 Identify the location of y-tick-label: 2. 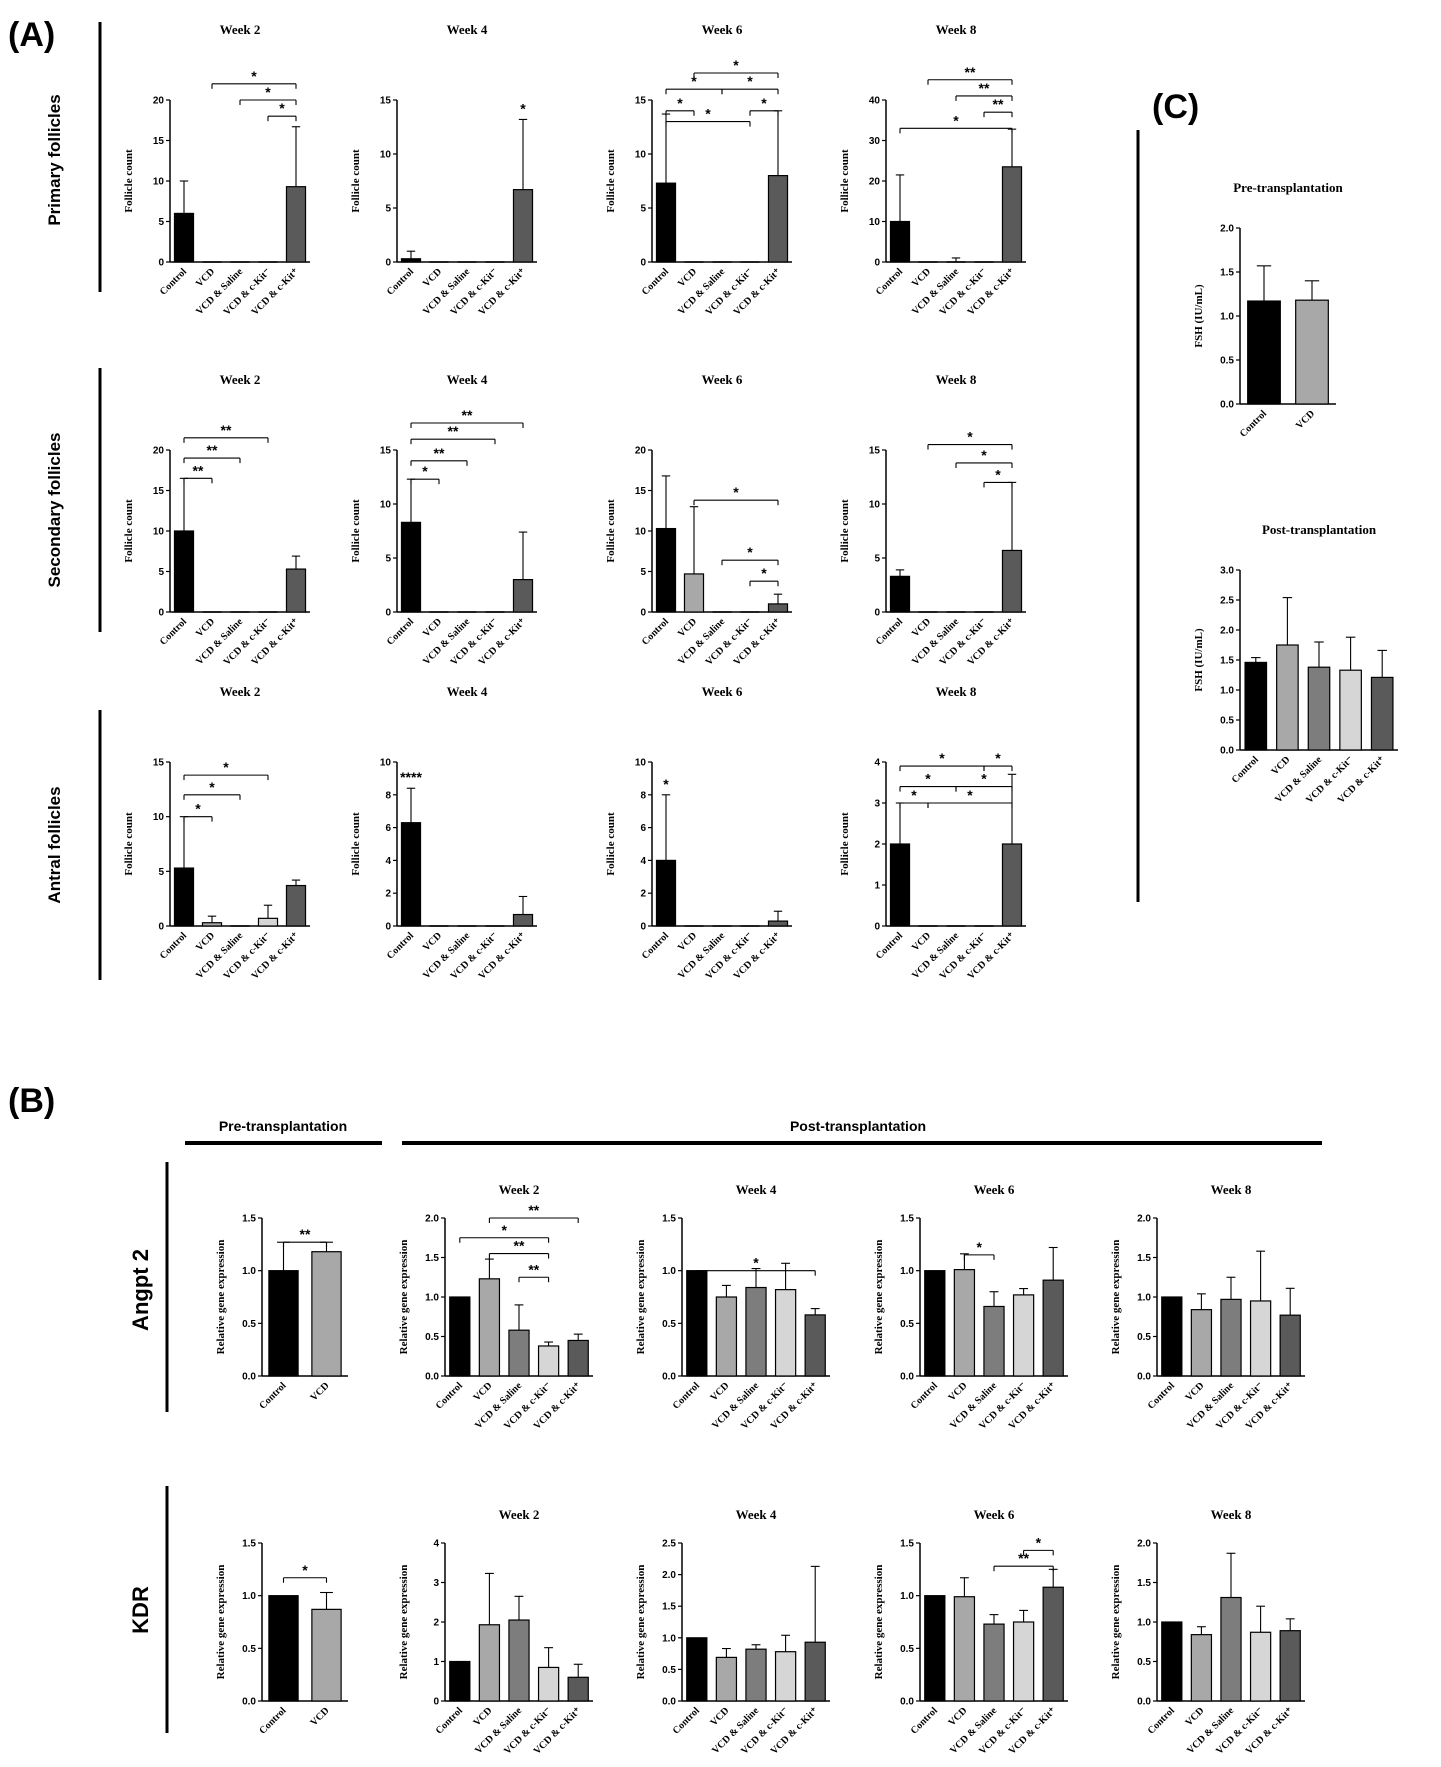
(388, 894).